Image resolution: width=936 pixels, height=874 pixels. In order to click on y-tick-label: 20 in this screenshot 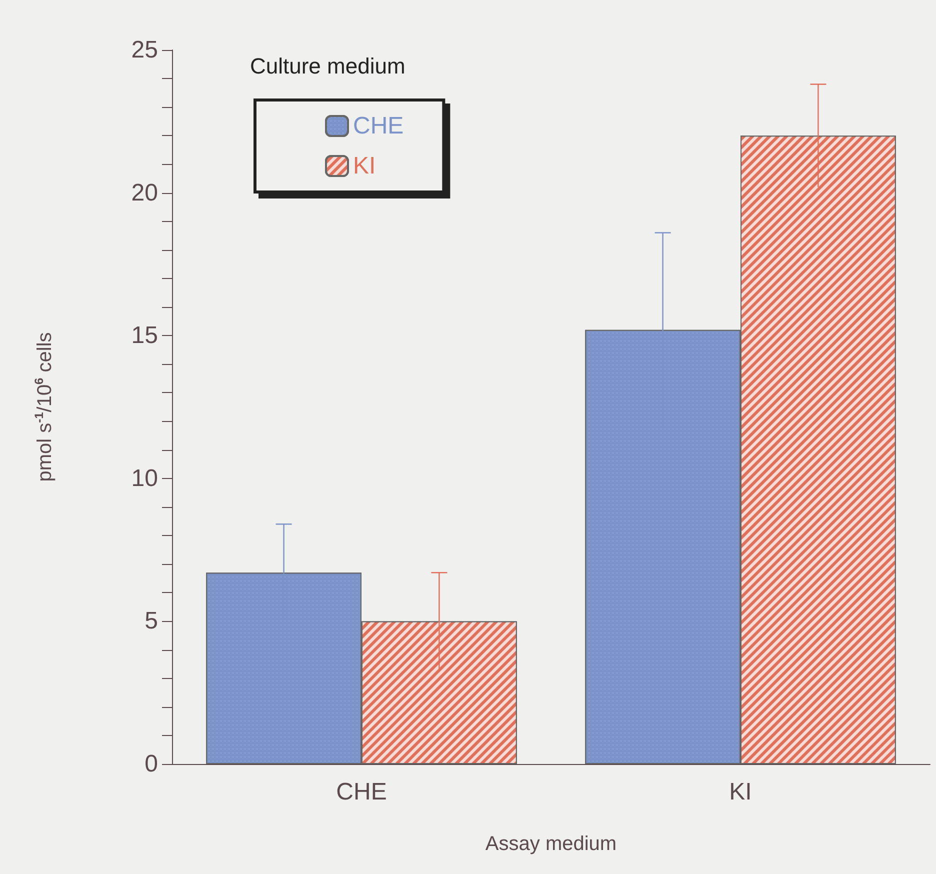, I will do `click(144, 192)`.